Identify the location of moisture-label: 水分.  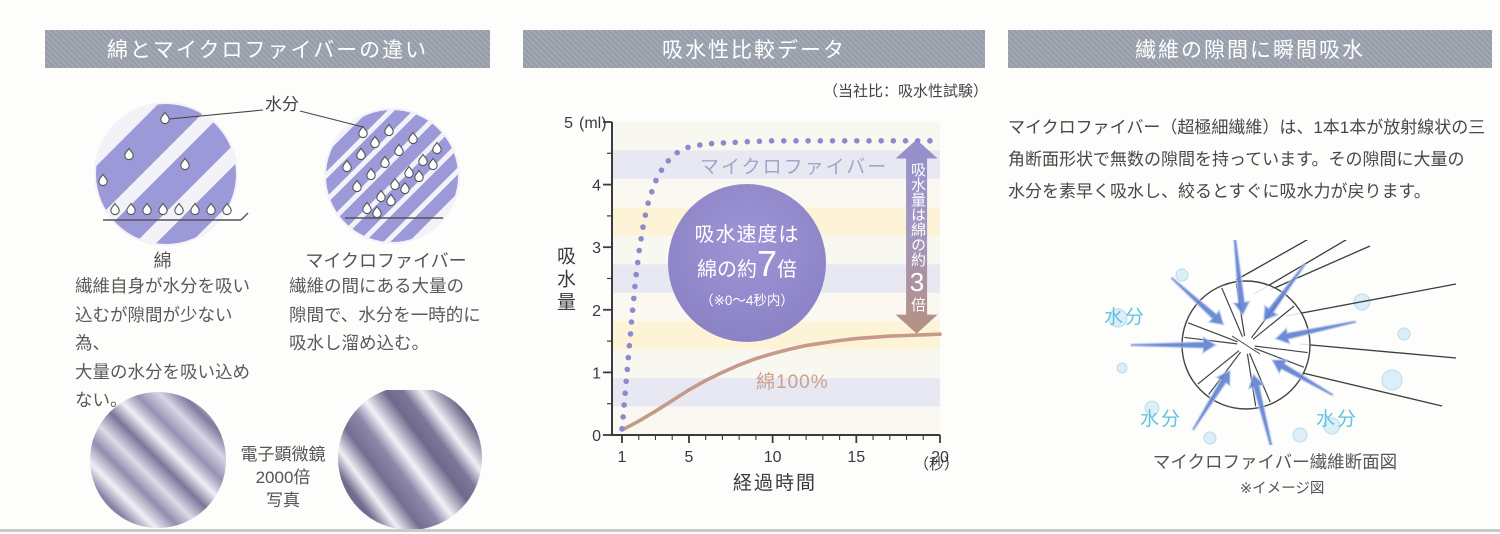
(282, 104).